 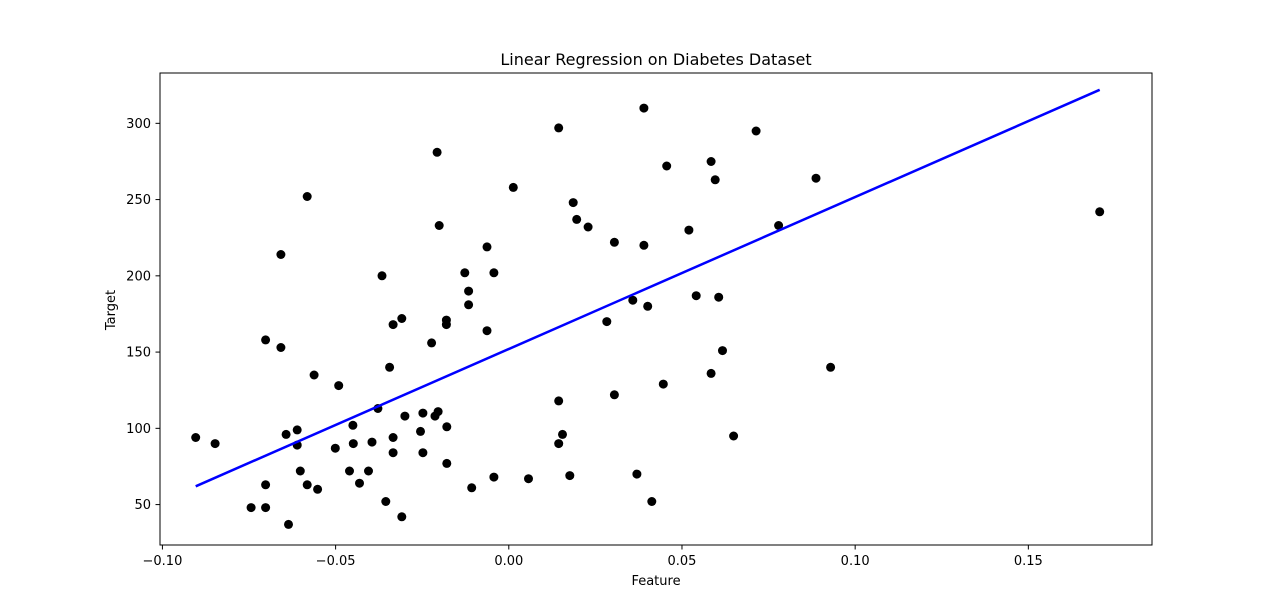 I want to click on y-axis-label: Target, so click(x=111, y=310).